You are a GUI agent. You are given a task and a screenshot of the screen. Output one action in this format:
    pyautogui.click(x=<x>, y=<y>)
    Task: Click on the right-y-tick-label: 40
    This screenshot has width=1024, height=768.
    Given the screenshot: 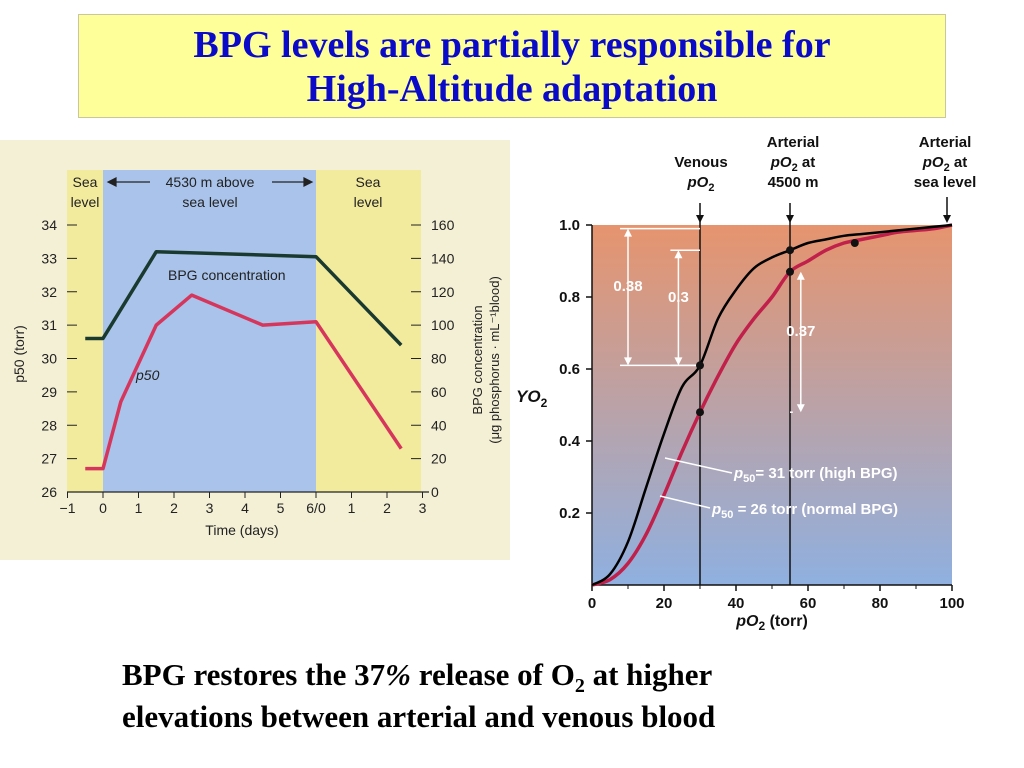 What is the action you would take?
    pyautogui.click(x=439, y=425)
    